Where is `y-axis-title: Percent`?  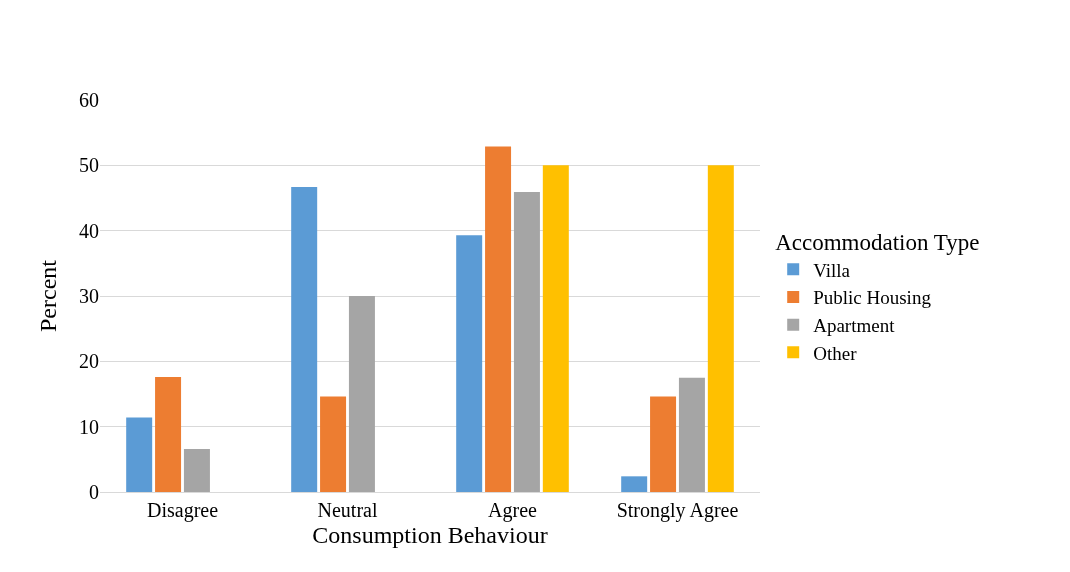
y-axis-title: Percent is located at coordinates (48, 295).